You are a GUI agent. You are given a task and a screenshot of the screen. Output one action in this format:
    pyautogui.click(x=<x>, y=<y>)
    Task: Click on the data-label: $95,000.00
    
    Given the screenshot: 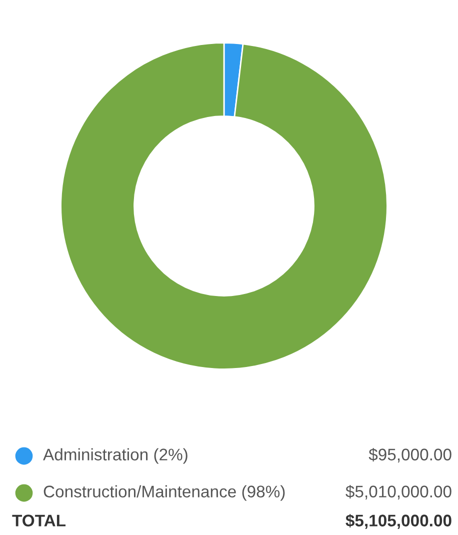 What is the action you would take?
    pyautogui.click(x=410, y=455)
    